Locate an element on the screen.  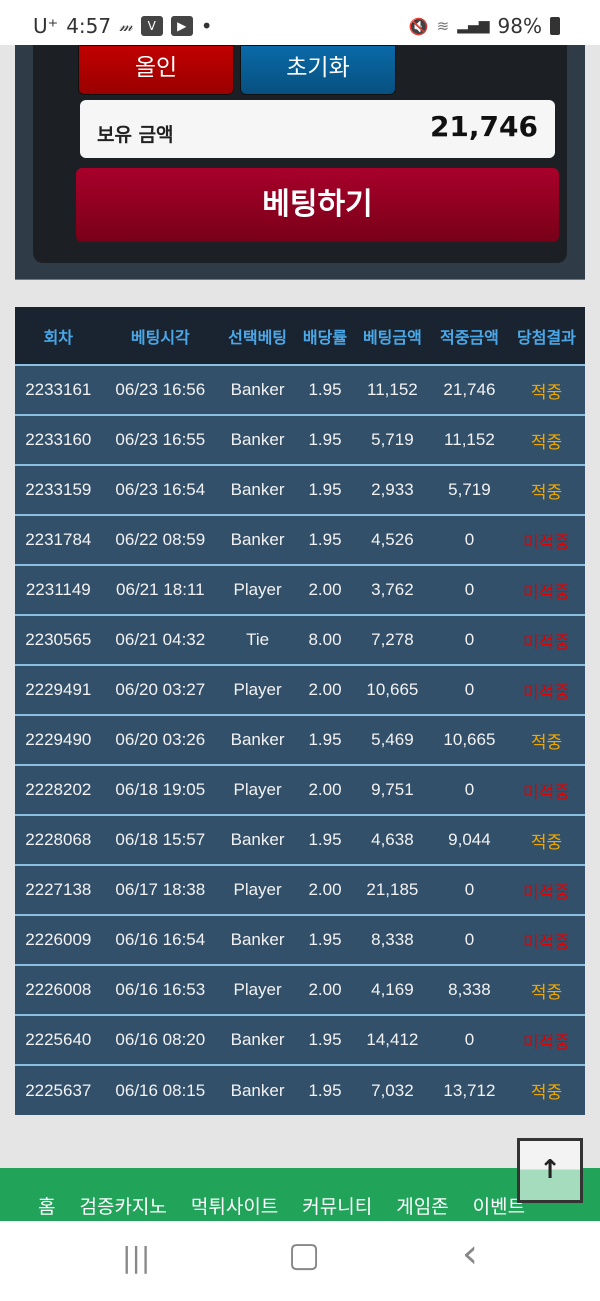
cell-round: 2225640 is located at coordinates (58, 1039).